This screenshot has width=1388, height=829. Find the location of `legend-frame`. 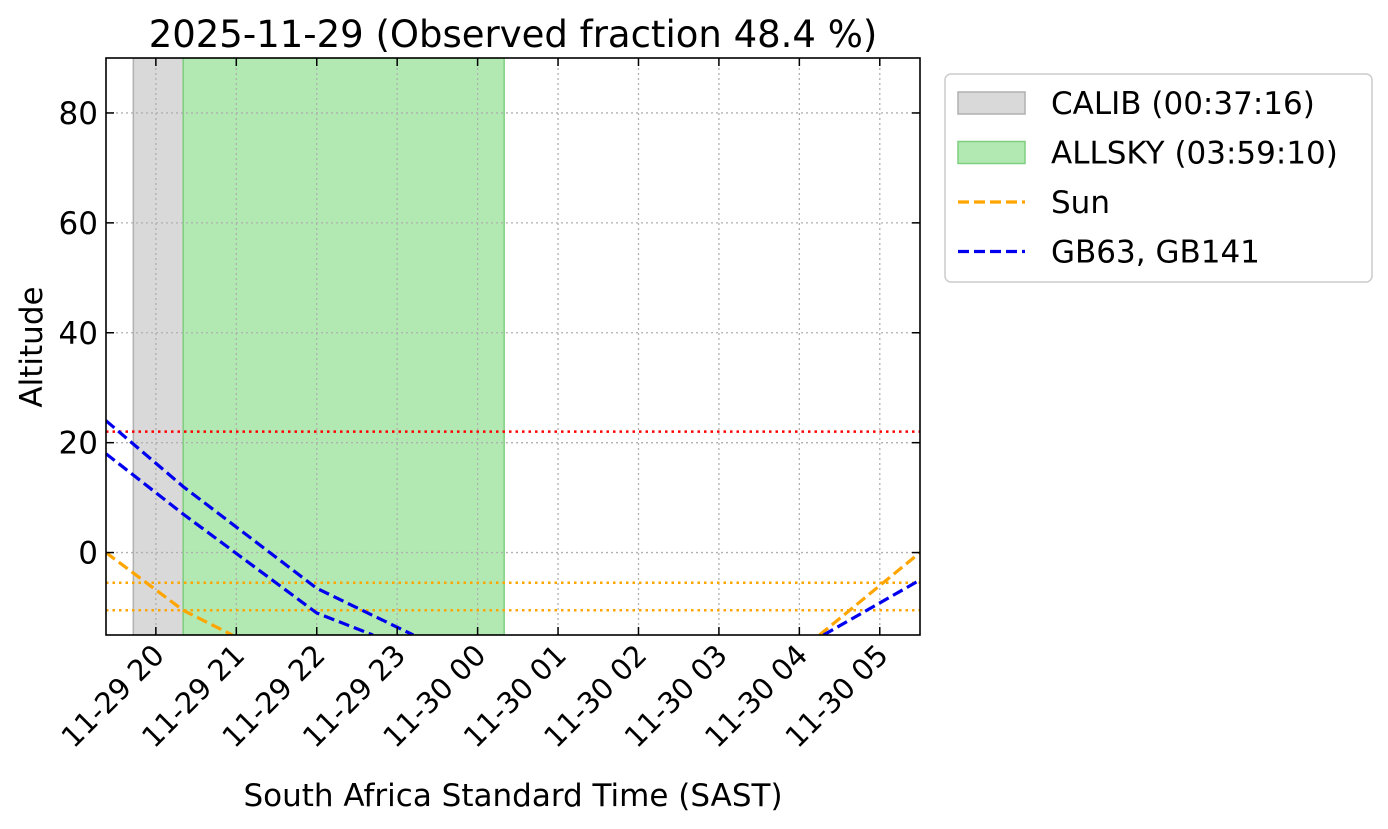

legend-frame is located at coordinates (1158, 178).